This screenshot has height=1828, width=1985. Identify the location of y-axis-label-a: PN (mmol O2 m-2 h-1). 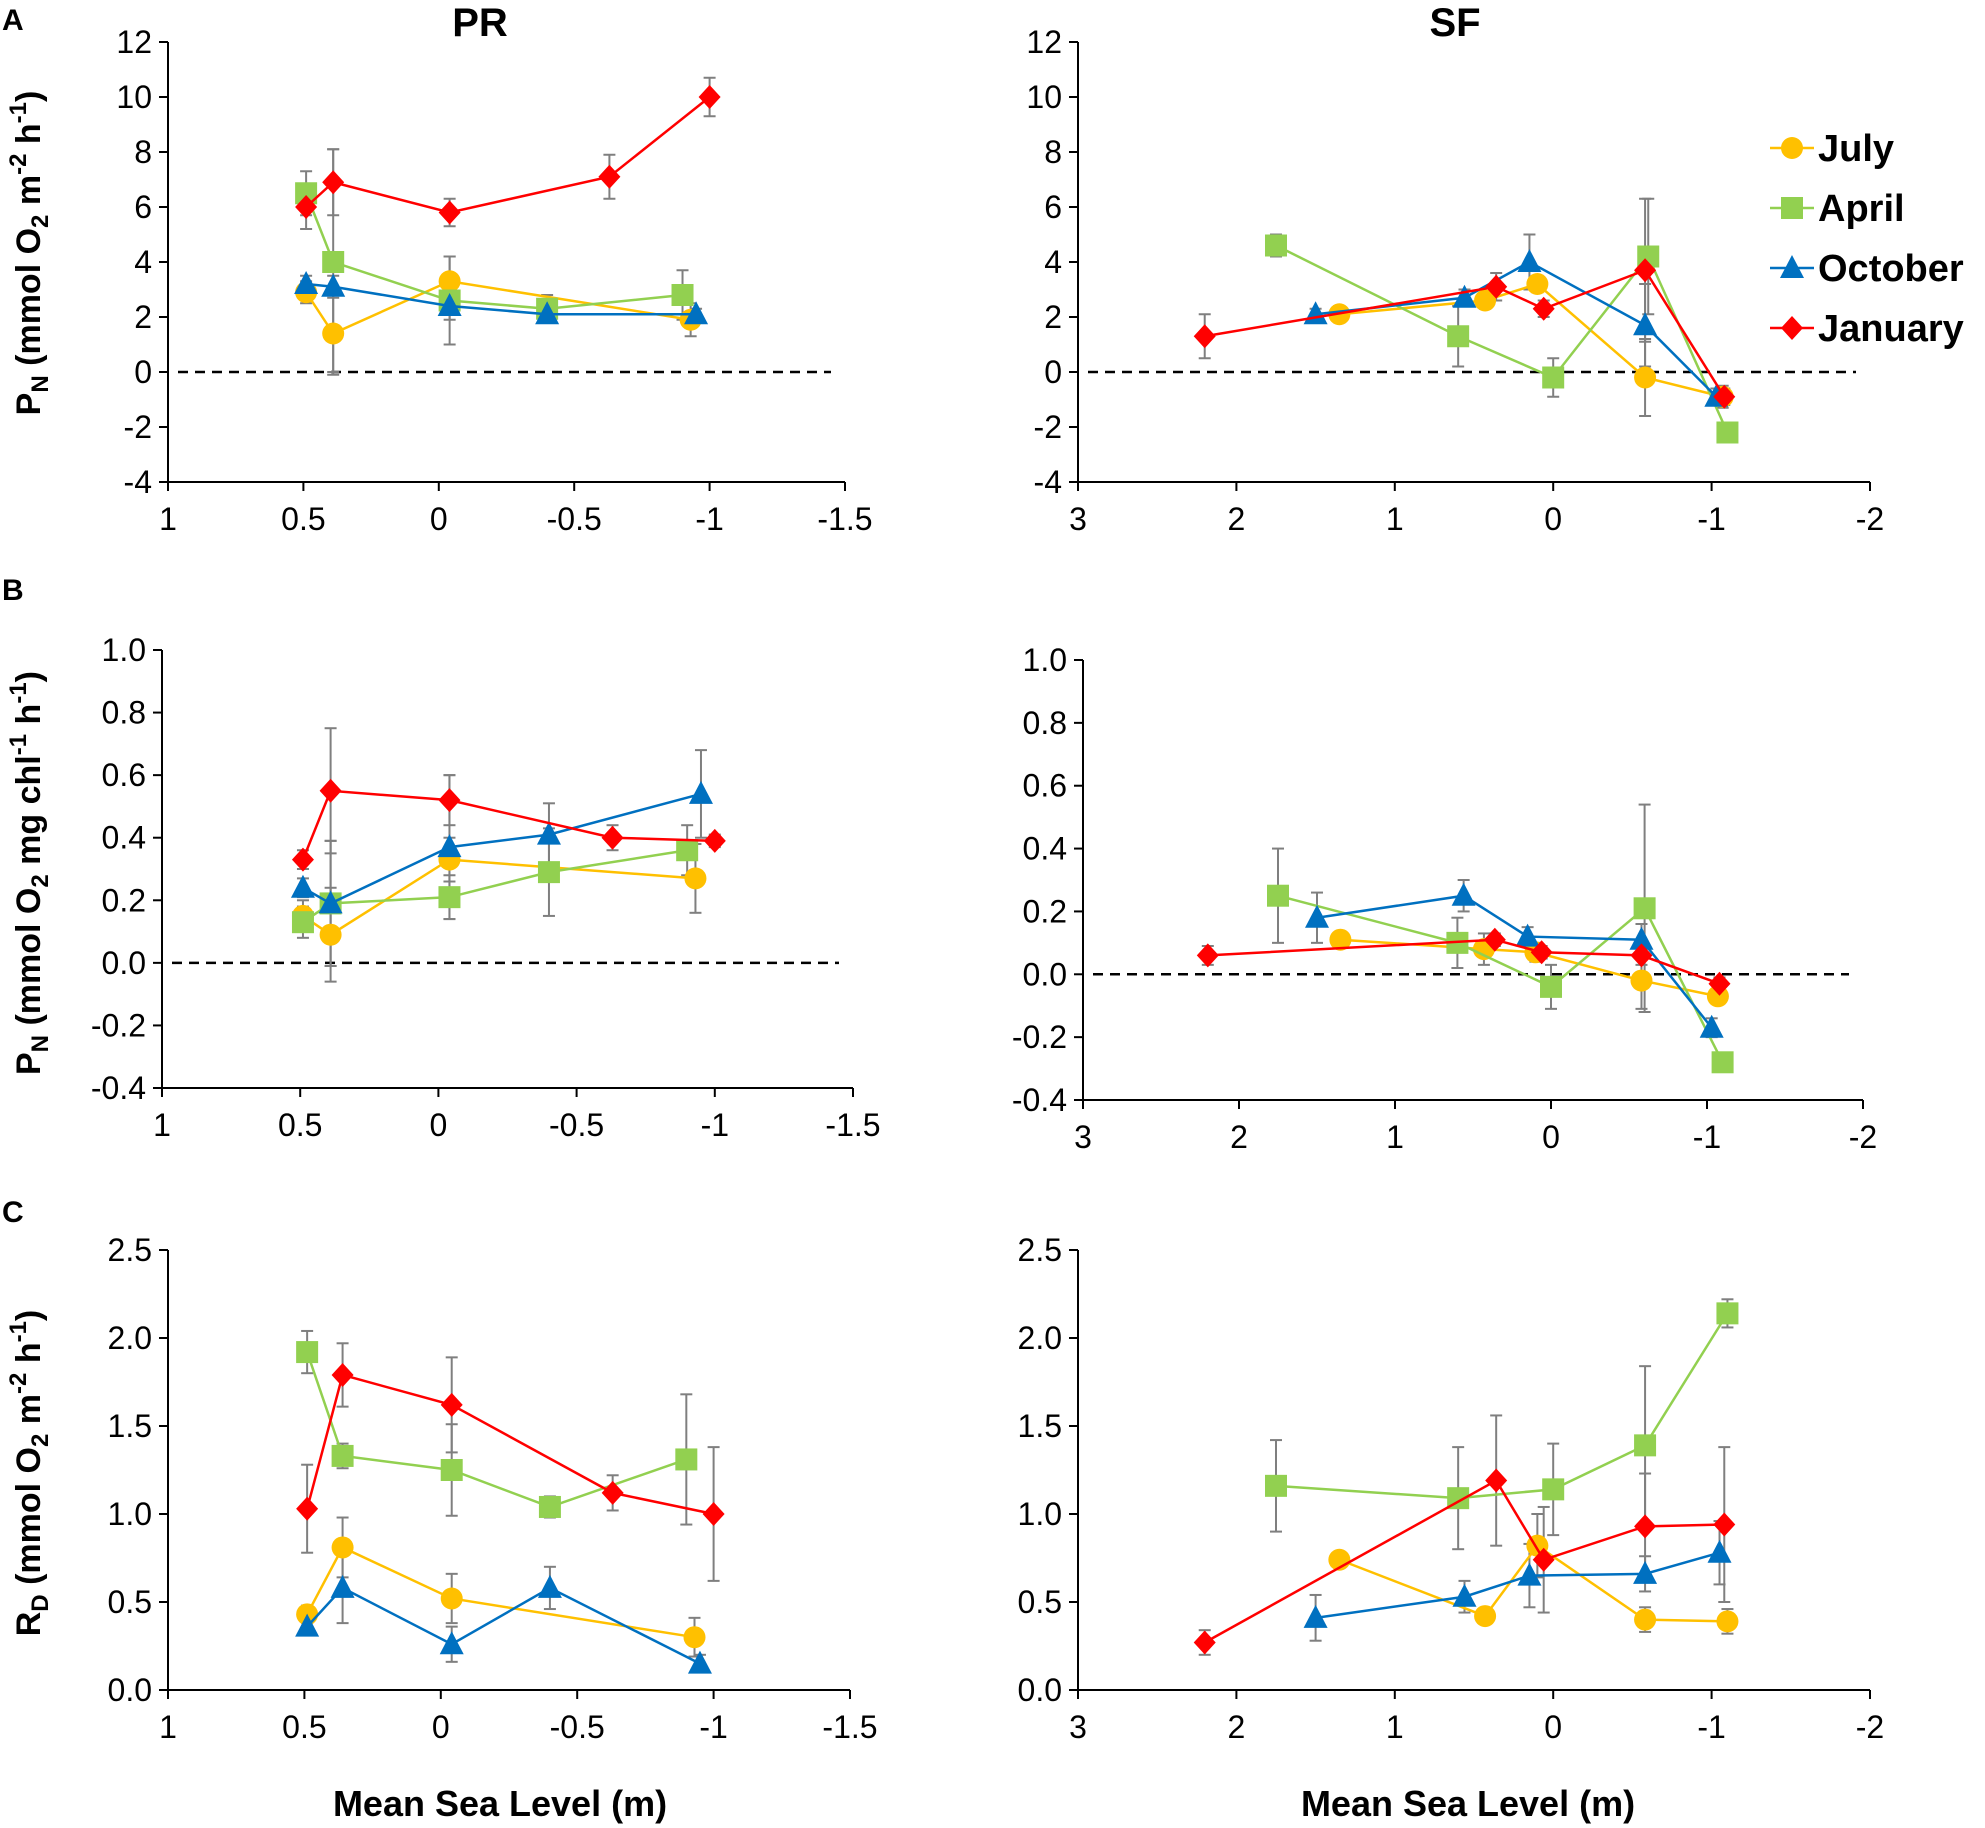
(29, 253).